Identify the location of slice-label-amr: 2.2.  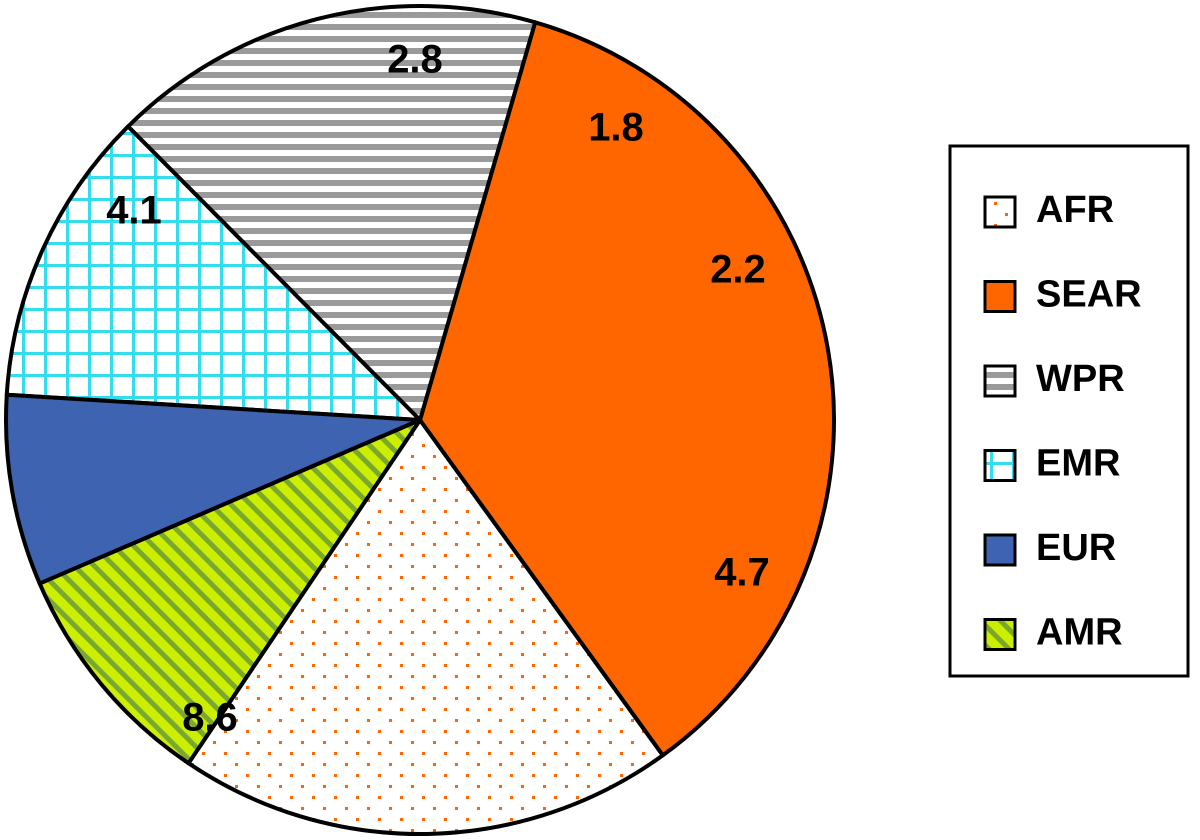
(738, 270).